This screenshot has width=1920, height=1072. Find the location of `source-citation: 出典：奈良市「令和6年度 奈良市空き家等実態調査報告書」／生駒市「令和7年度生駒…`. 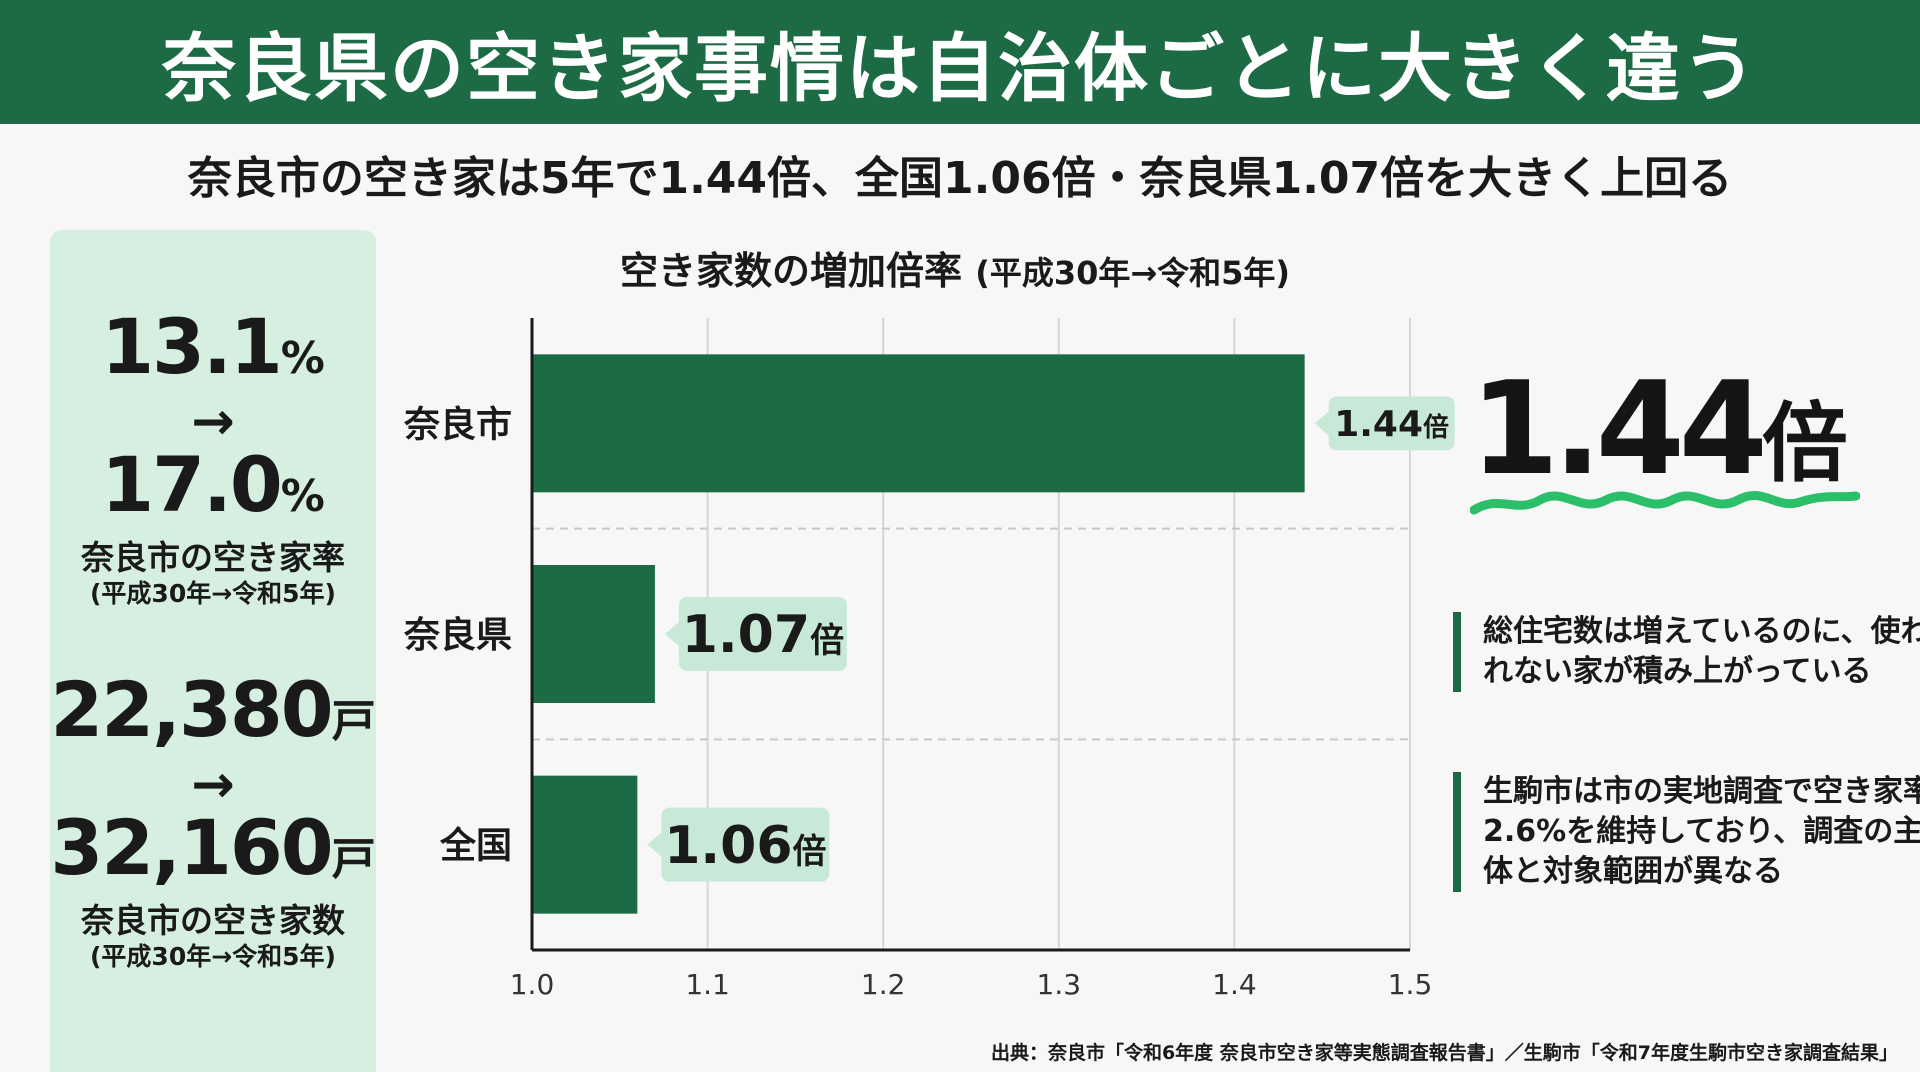

source-citation: 出典：奈良市「令和6年度 奈良市空き家等実態調査報告書」／生駒市「令和7年度生駒… is located at coordinates (1444, 1053).